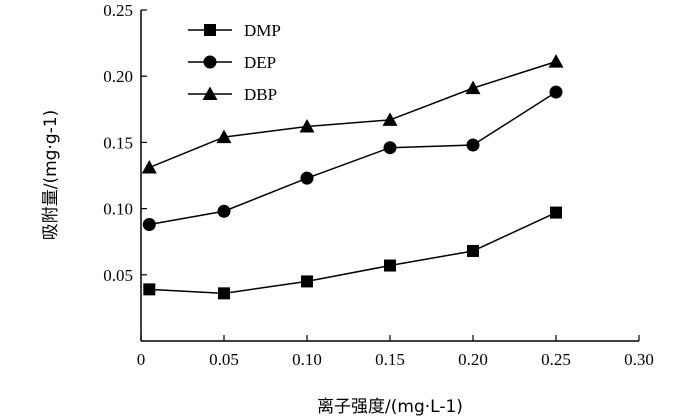 This screenshot has height=420, width=700. Describe the element at coordinates (262, 30) in the screenshot. I see `legend-label: DMP` at that location.